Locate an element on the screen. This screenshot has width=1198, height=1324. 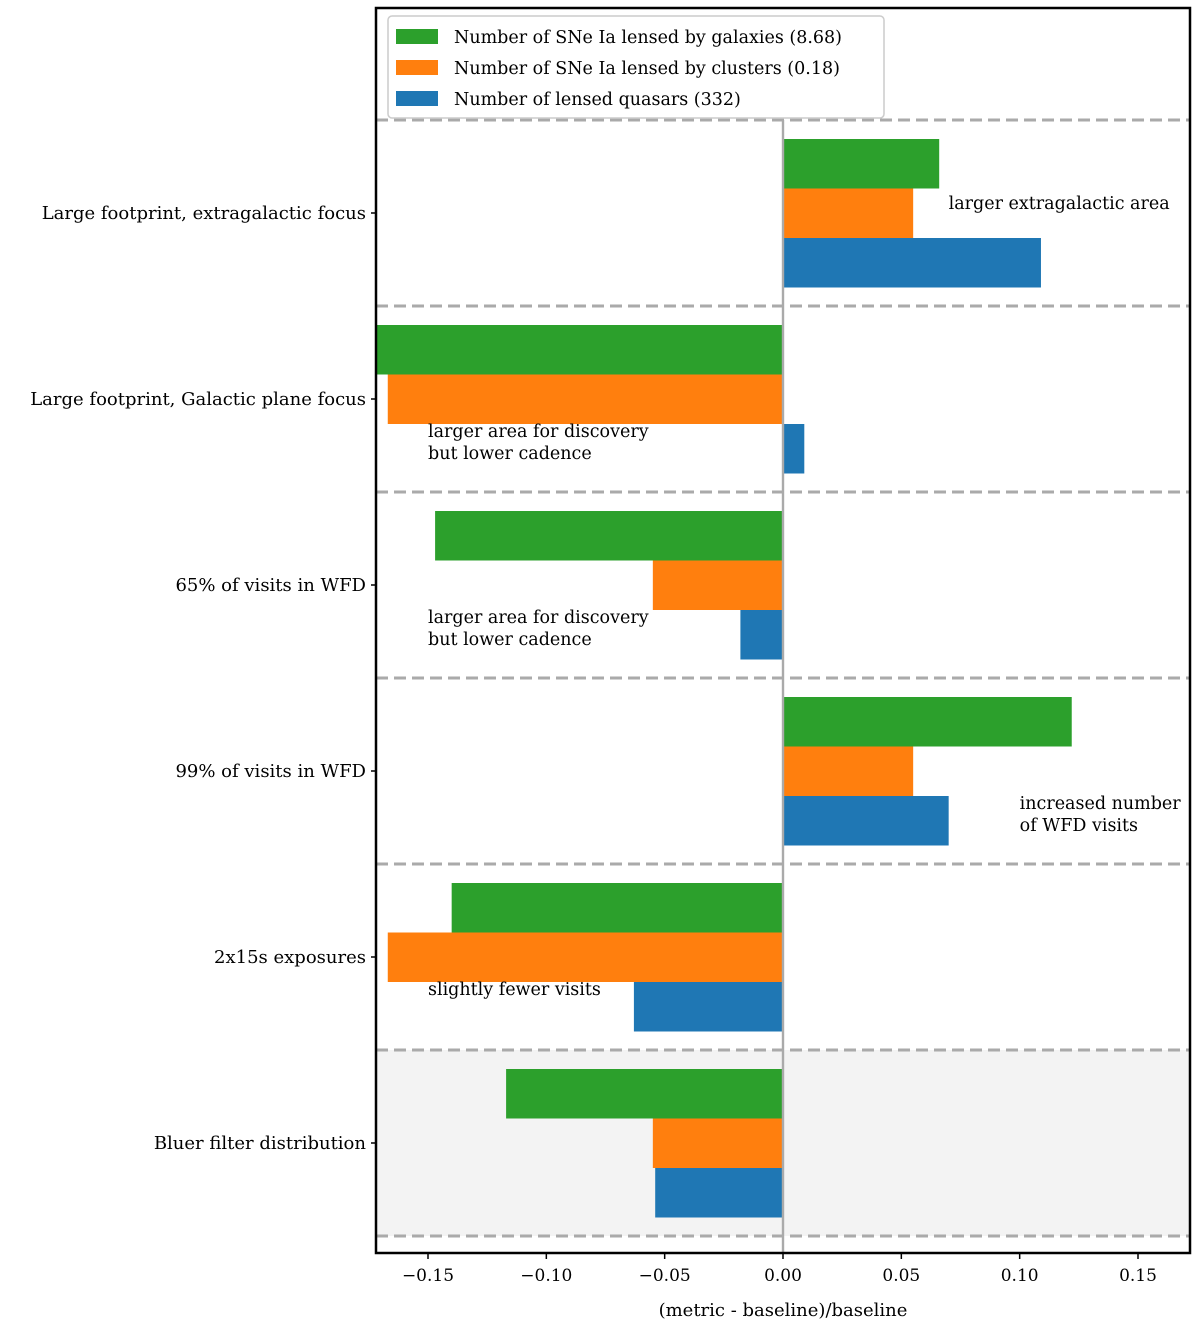
legend-entry-3: Number of lensed quasars (332) is located at coordinates (597, 100).